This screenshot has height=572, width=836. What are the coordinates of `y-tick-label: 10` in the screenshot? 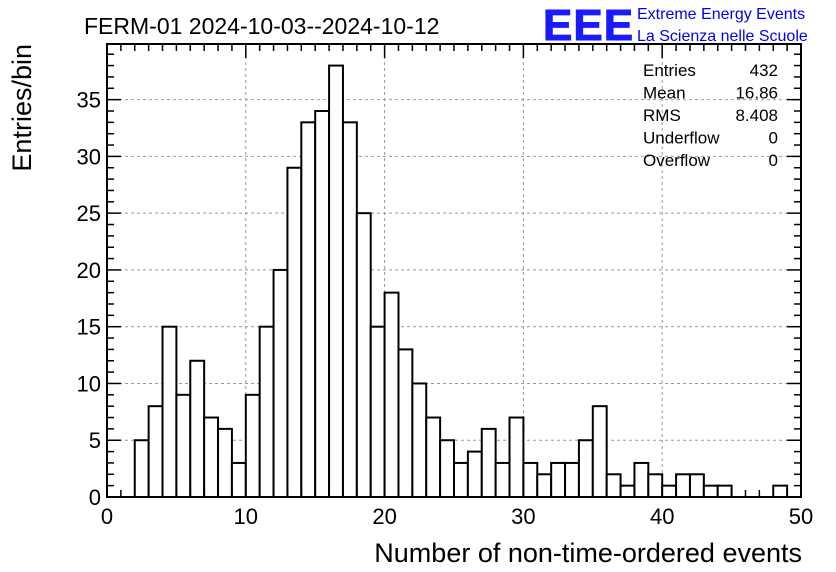 It's located at (89, 383).